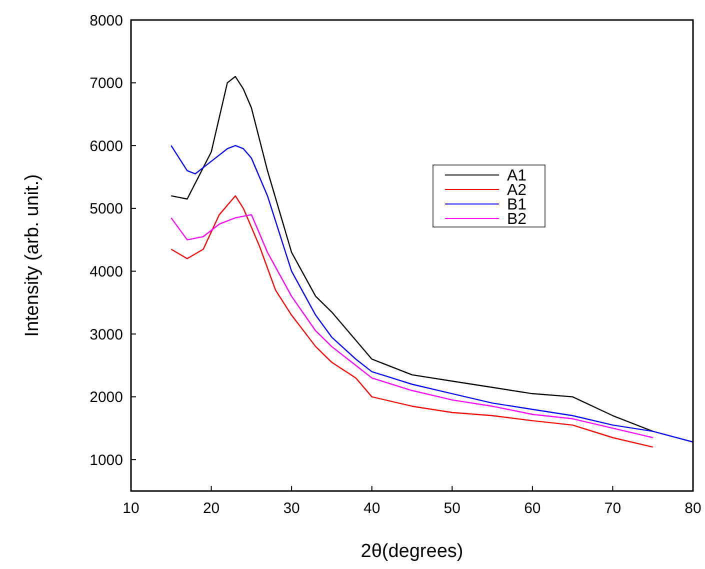  Describe the element at coordinates (291, 508) in the screenshot. I see `x-tick-label: 30` at that location.